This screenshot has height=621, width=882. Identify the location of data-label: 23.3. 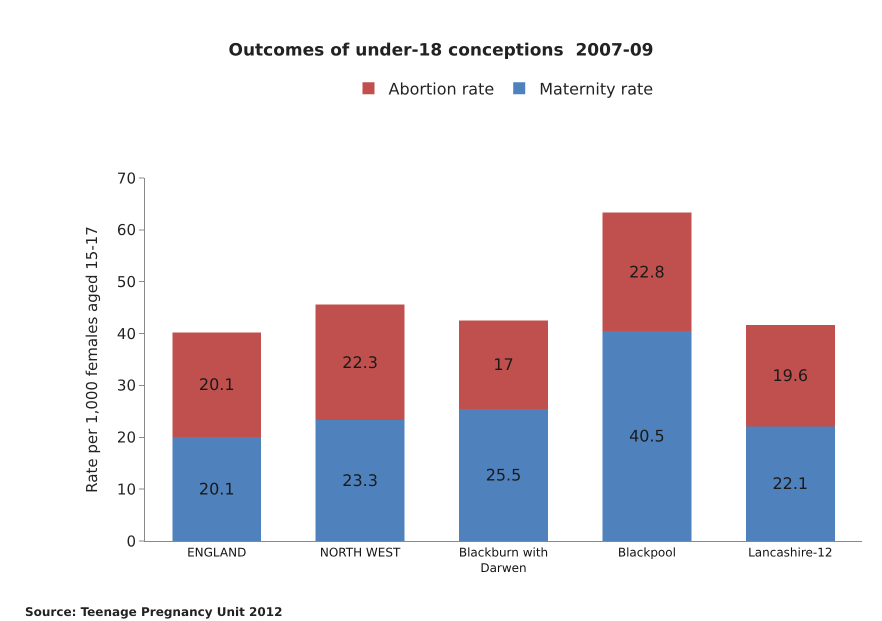
(360, 480).